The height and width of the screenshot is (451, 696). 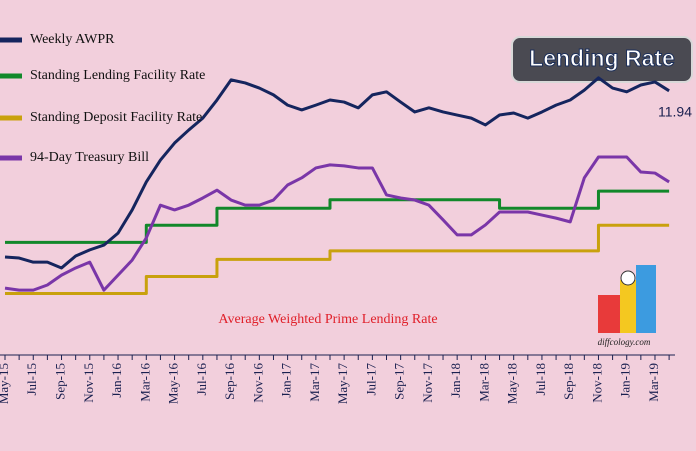 I want to click on x-tick-label: Nov-18, so click(x=596, y=383).